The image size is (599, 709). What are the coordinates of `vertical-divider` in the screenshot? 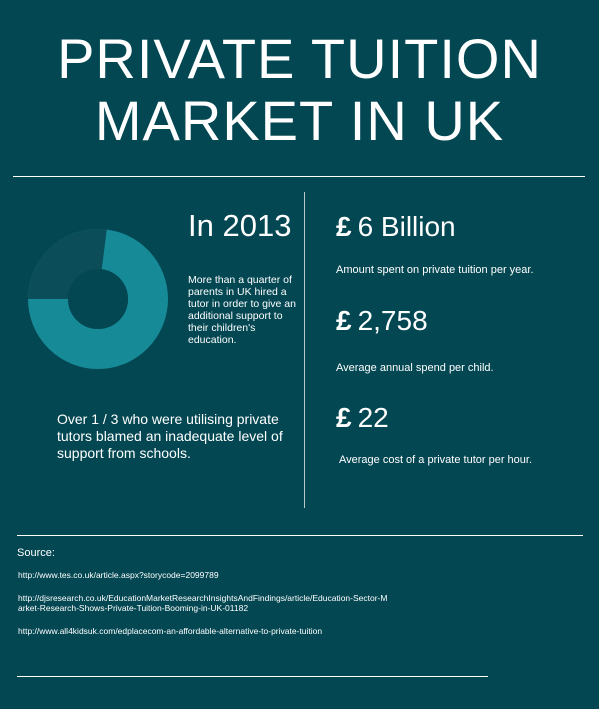 It's located at (304, 350).